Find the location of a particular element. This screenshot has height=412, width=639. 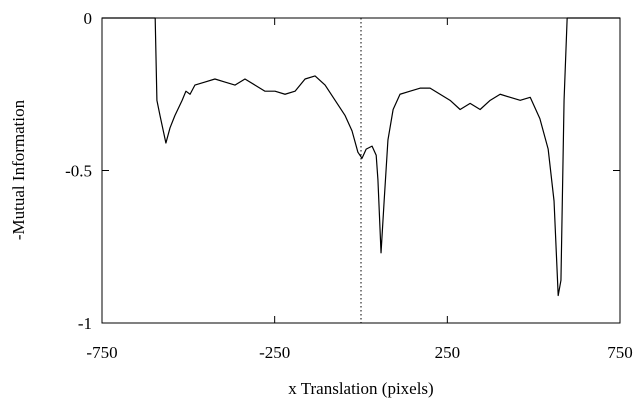

x-tick-label: -750 is located at coordinates (101, 352).